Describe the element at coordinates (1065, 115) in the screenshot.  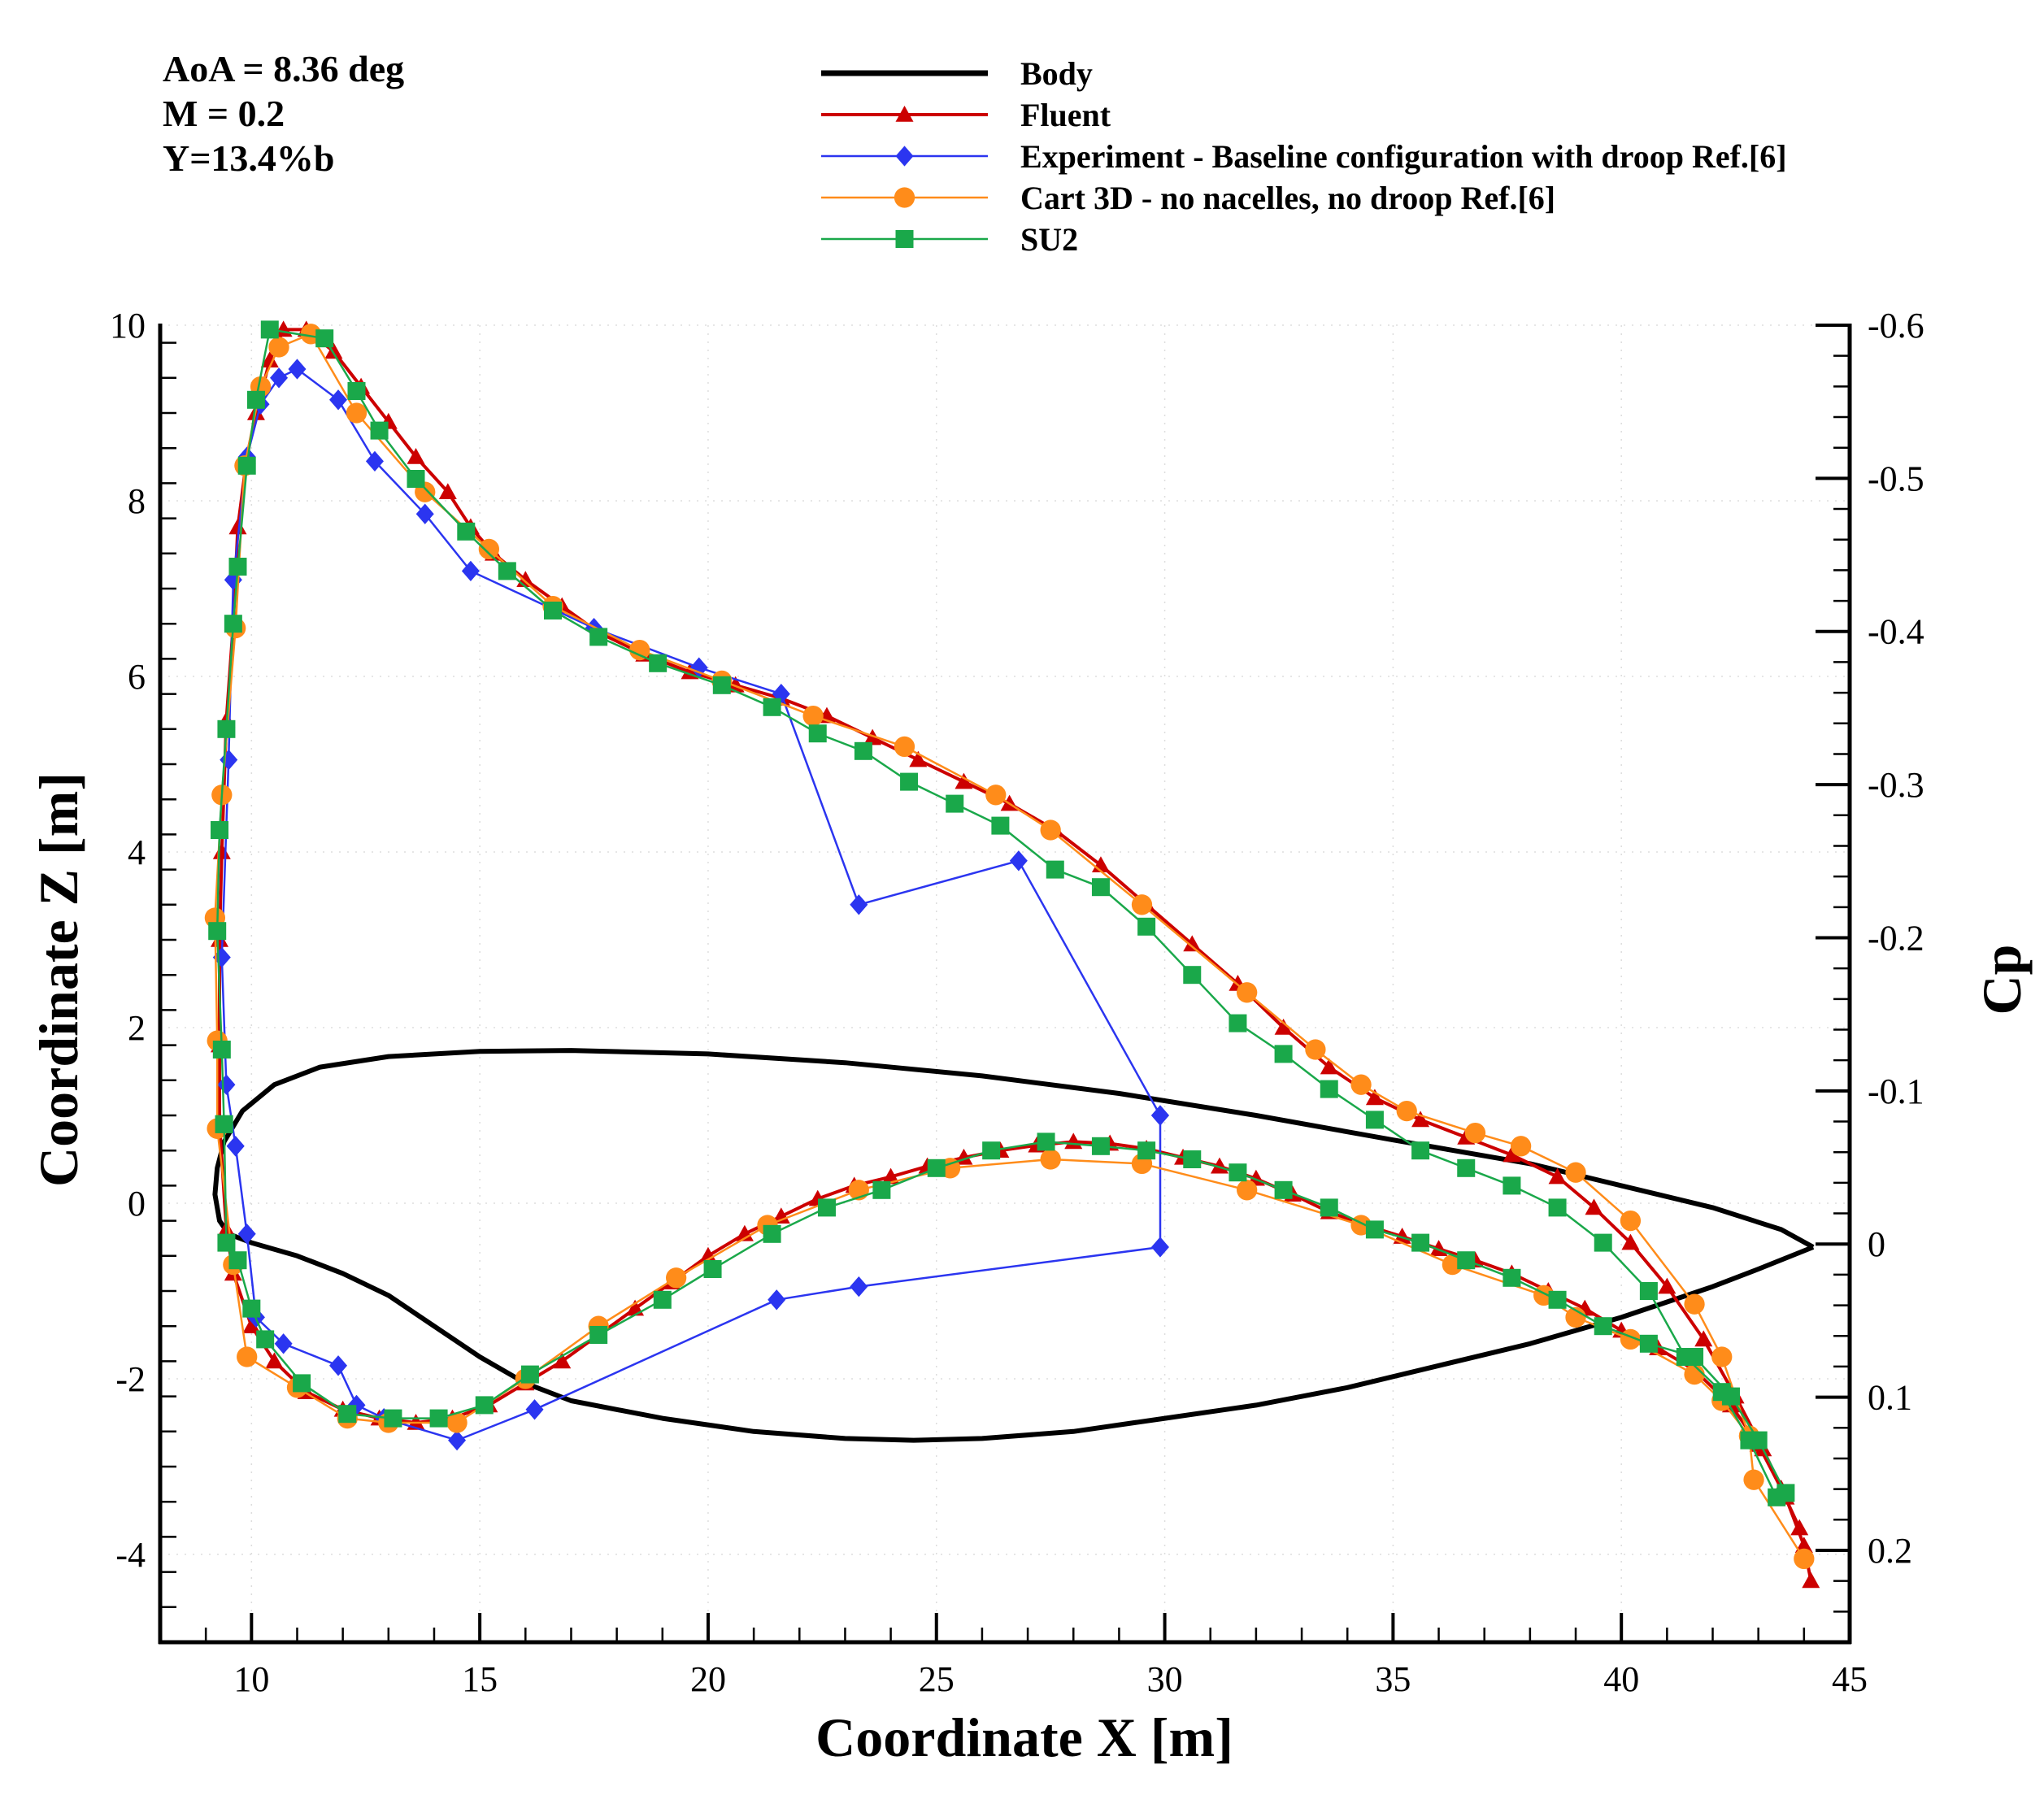
I see `legend-label: Fluent` at that location.